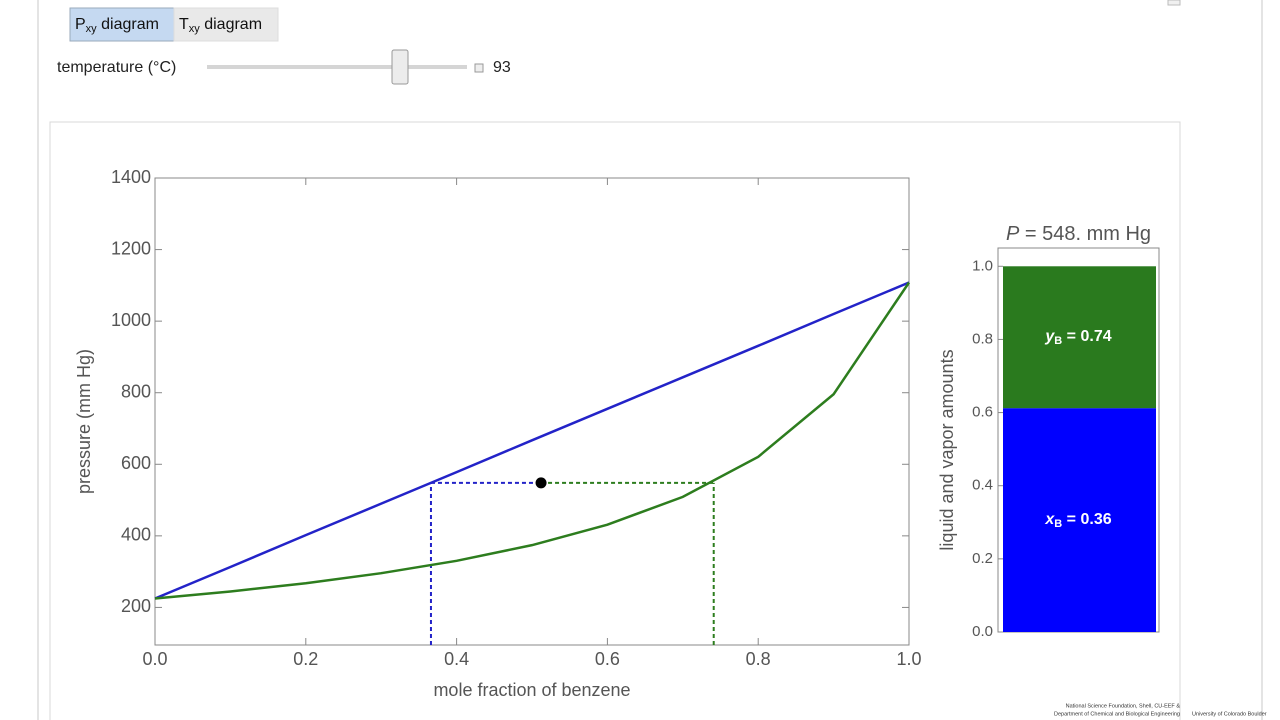 This screenshot has width=1280, height=720. Describe the element at coordinates (400, 67) in the screenshot. I see `slider-thumb` at that location.